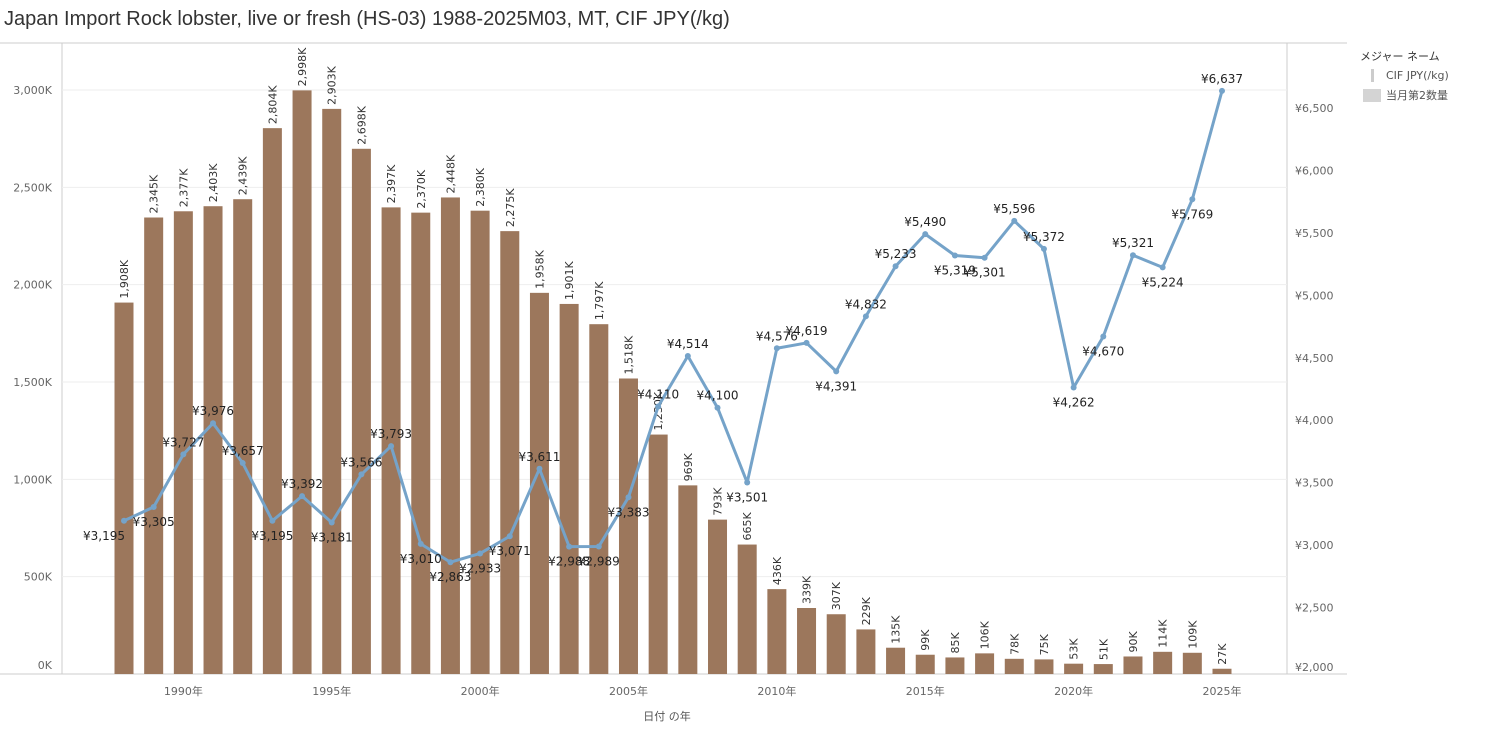 The height and width of the screenshot is (732, 1499). Describe the element at coordinates (777, 570) in the screenshot. I see `bar-label: 436K` at that location.